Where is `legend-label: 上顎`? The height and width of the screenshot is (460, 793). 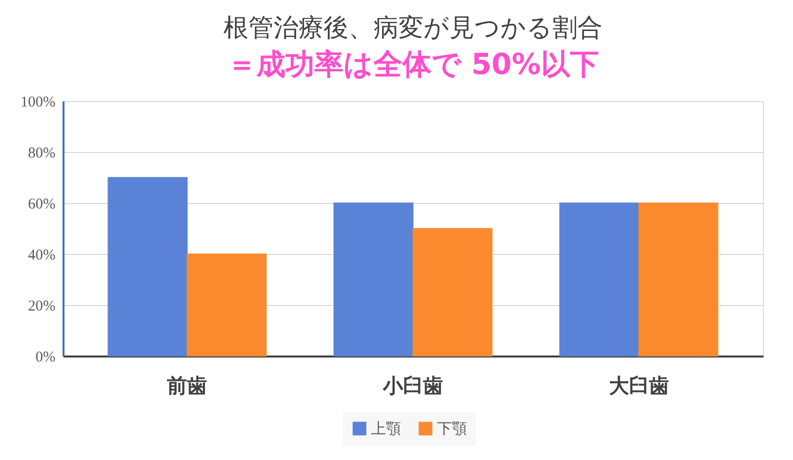
legend-label: 上顎 is located at coordinates (386, 429).